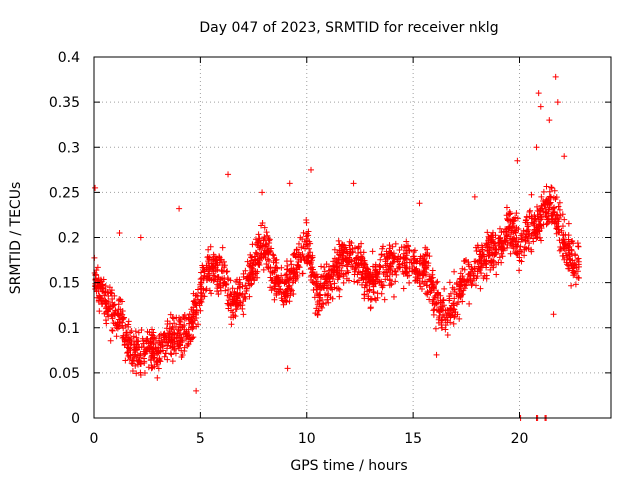 The image size is (640, 480). I want to click on x-tick-label: 20, so click(520, 439).